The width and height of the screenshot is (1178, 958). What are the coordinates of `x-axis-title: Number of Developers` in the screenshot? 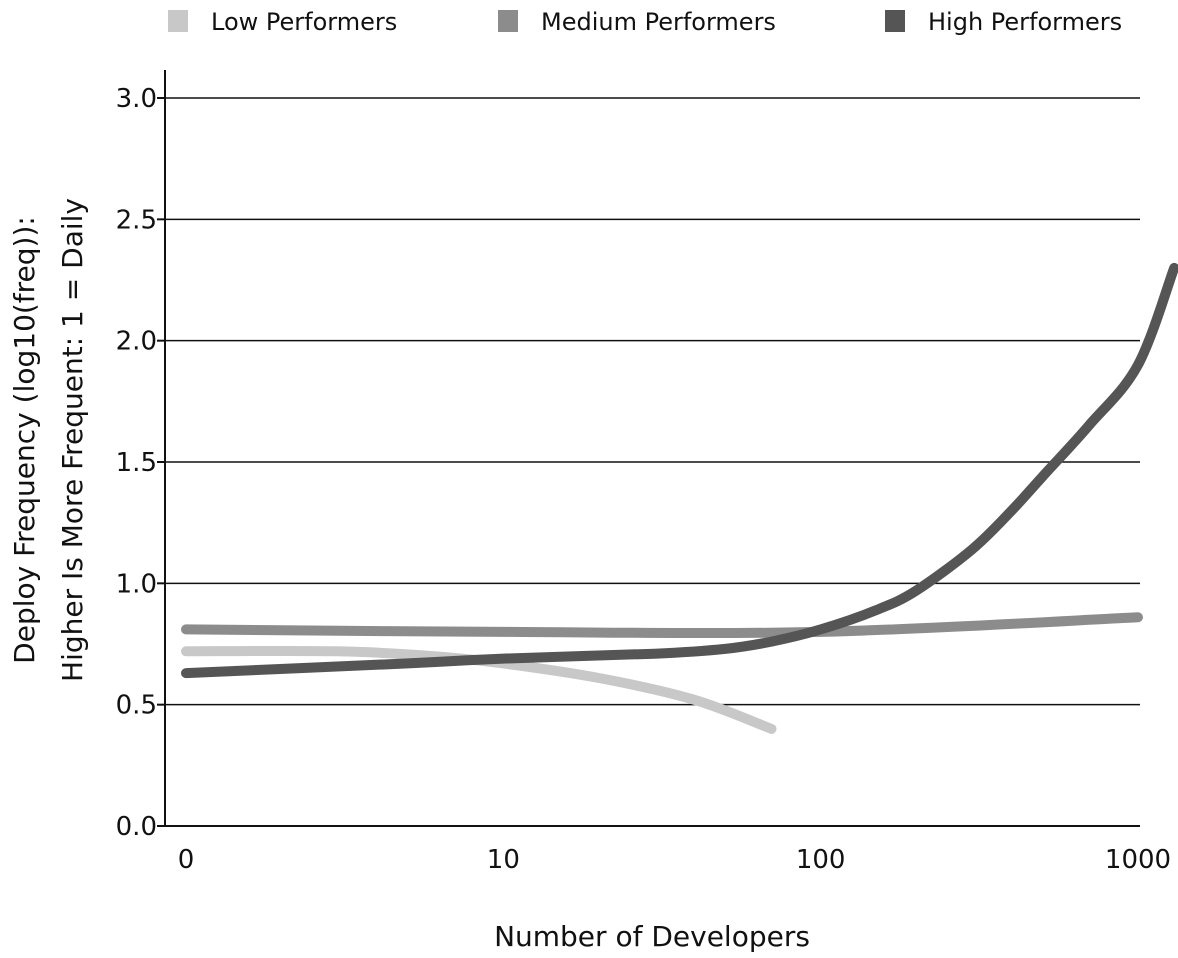 It's located at (652, 936).